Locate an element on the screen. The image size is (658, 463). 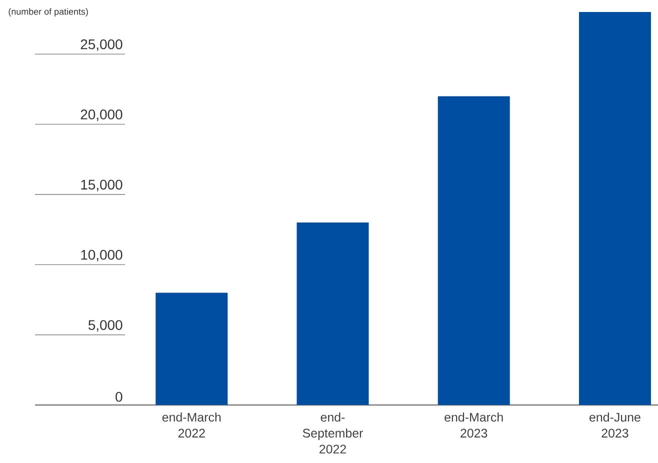
x-tick-label: end-June 2023 is located at coordinates (615, 425).